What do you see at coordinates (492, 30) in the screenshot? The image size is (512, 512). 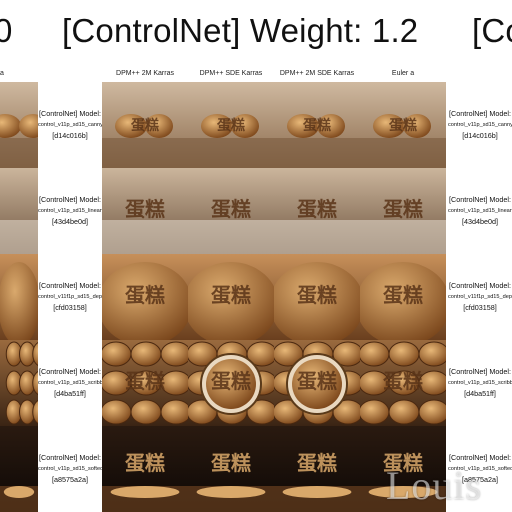 I see `title-right-partial: [Co` at bounding box center [492, 30].